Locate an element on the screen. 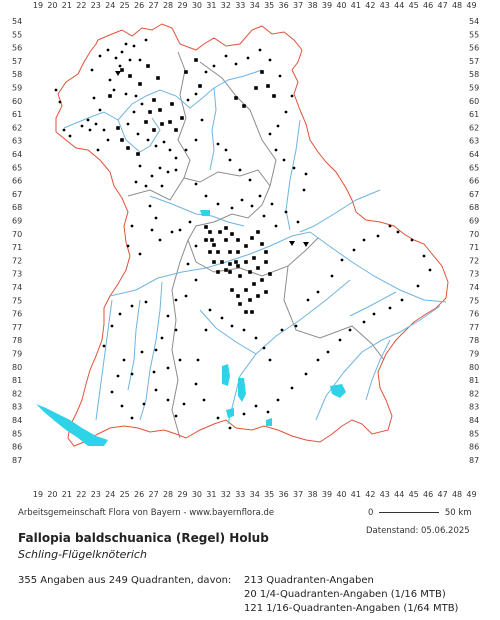 This screenshot has width=500, height=620. x-tick-label: 34 is located at coordinates (255, 494).